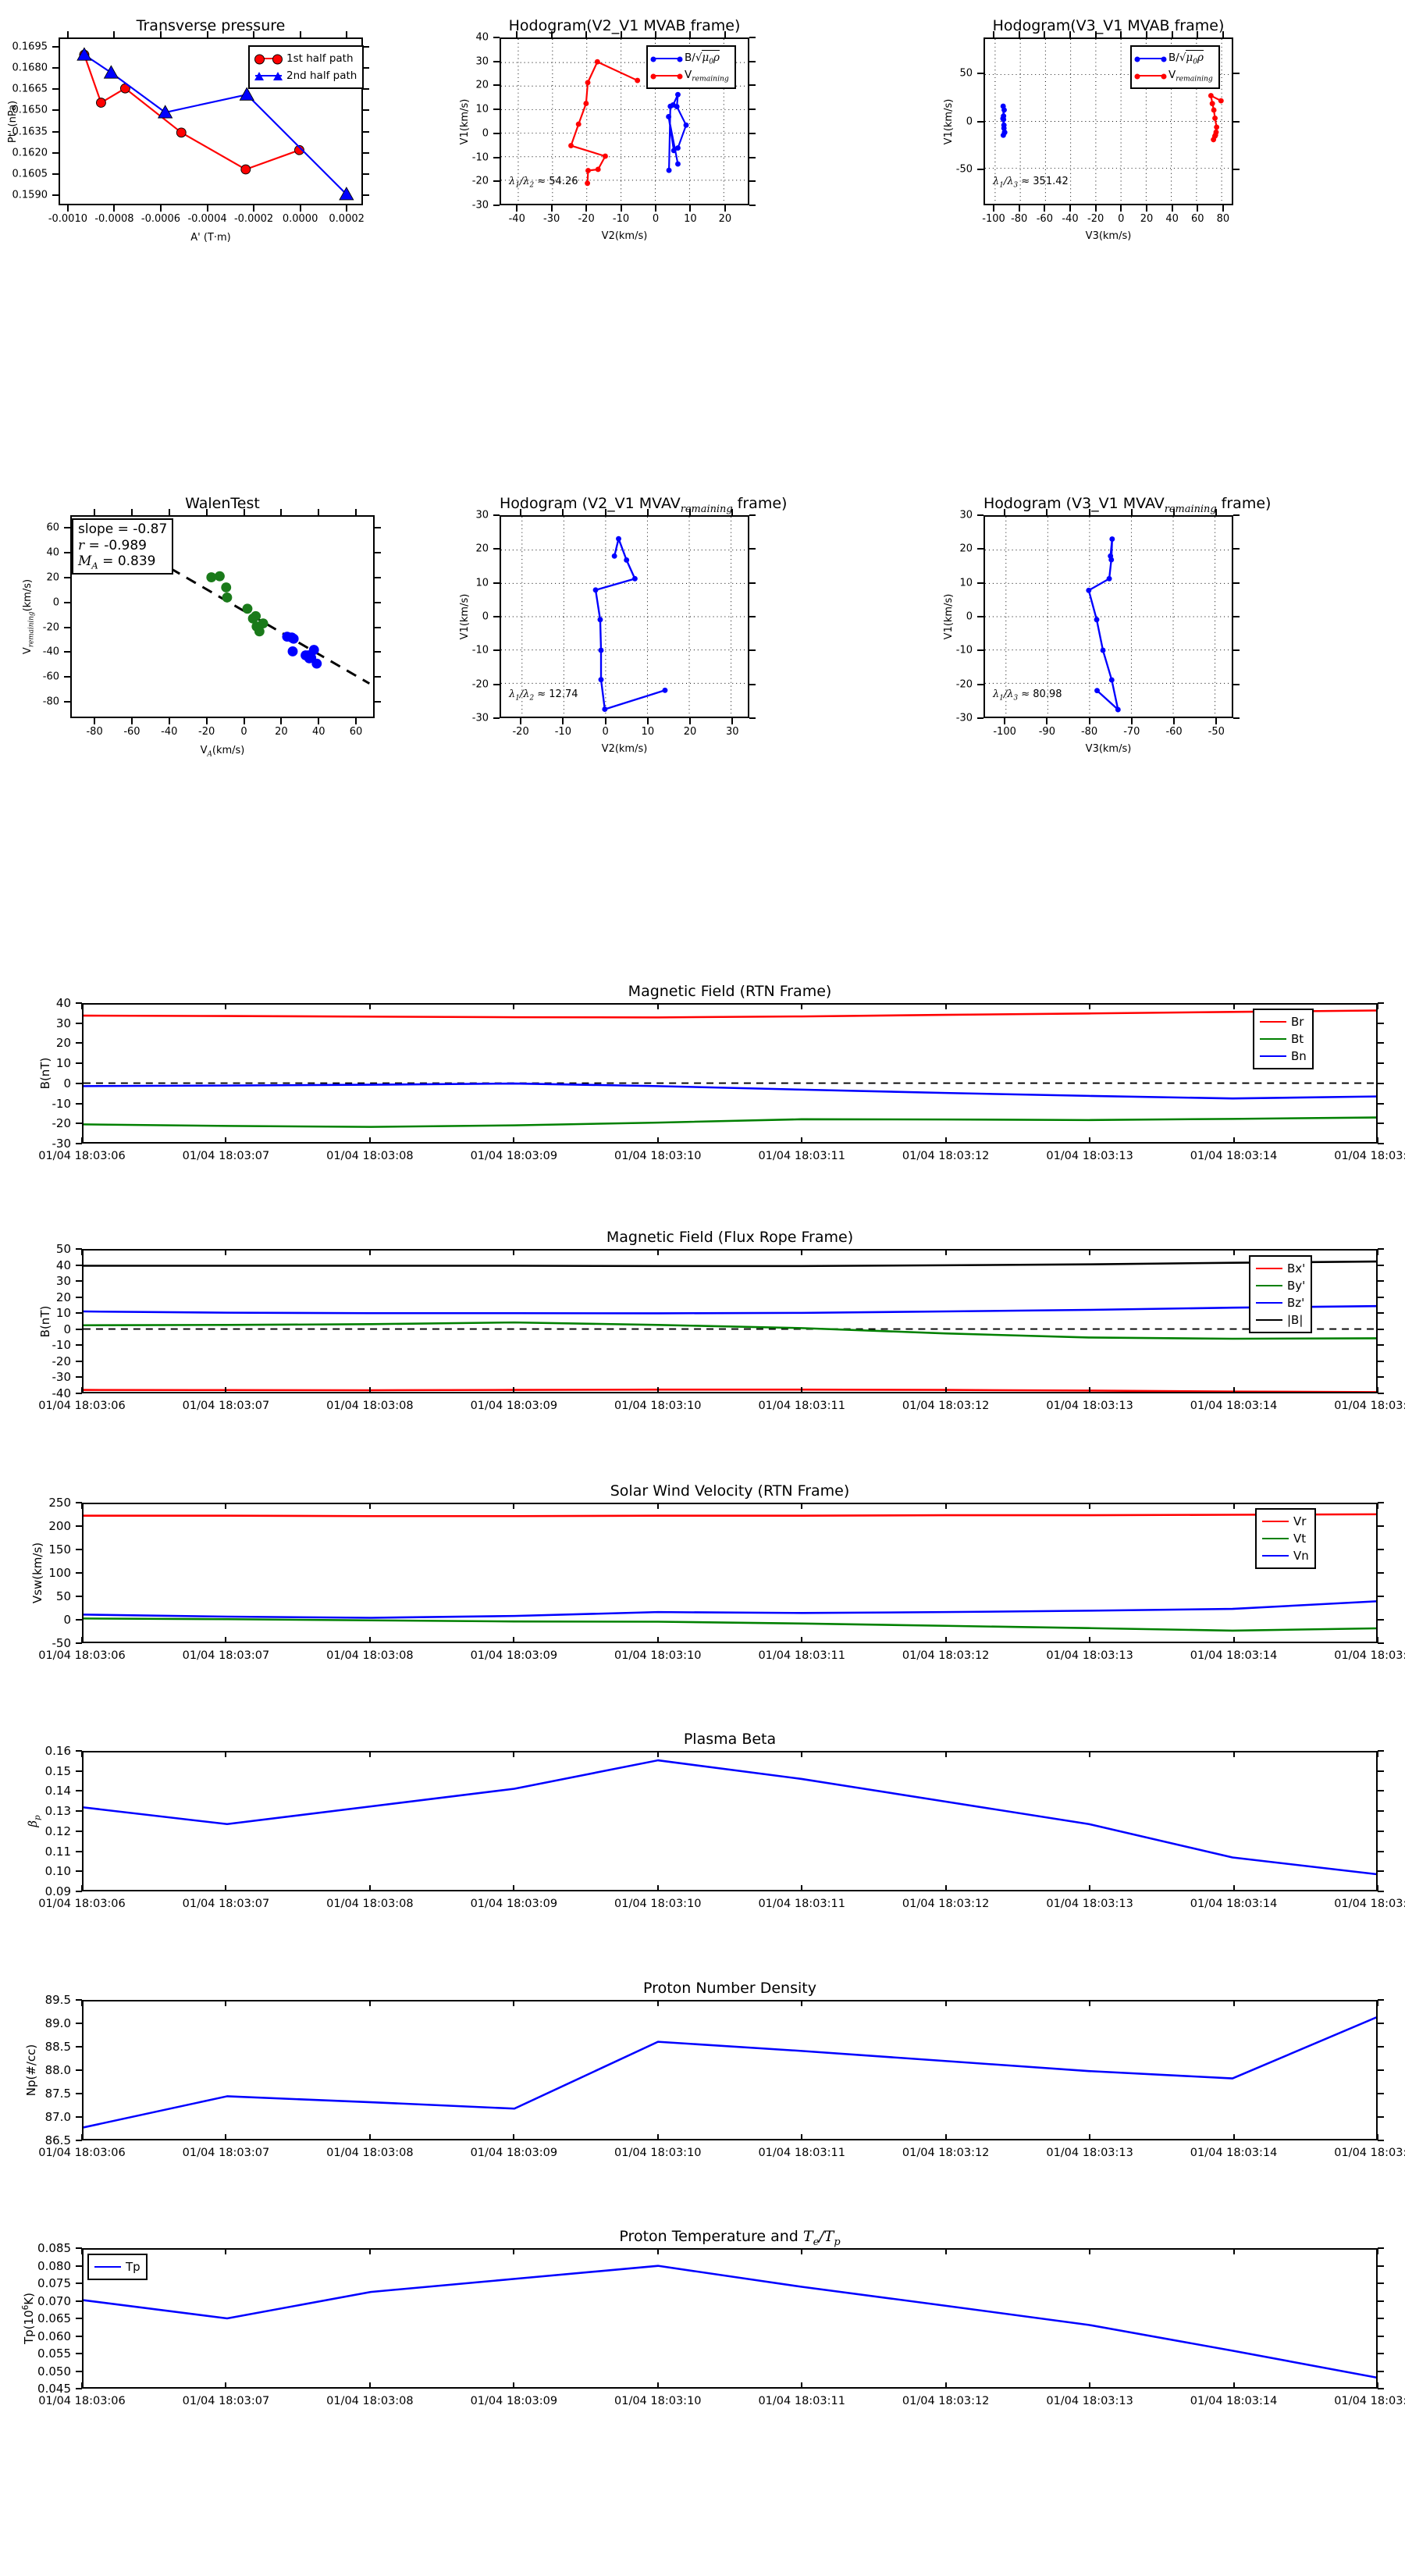 The image size is (1405, 2576). I want to click on xtick-proton-temperature-4: 01/04 18:03:10, so click(658, 2401).